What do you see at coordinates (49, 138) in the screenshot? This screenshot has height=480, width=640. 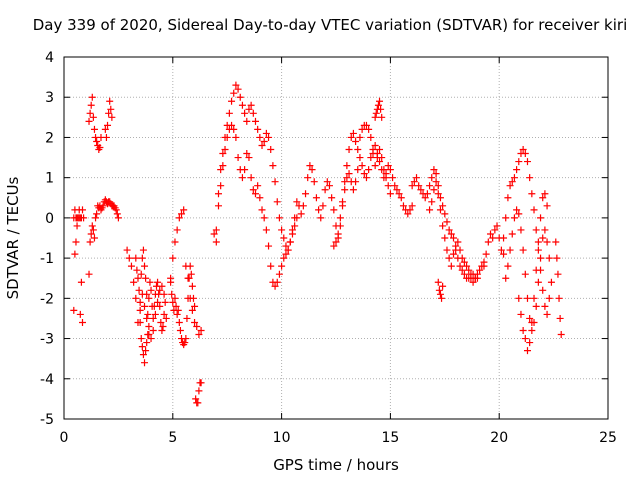 I see `y-tick-label: 2` at bounding box center [49, 138].